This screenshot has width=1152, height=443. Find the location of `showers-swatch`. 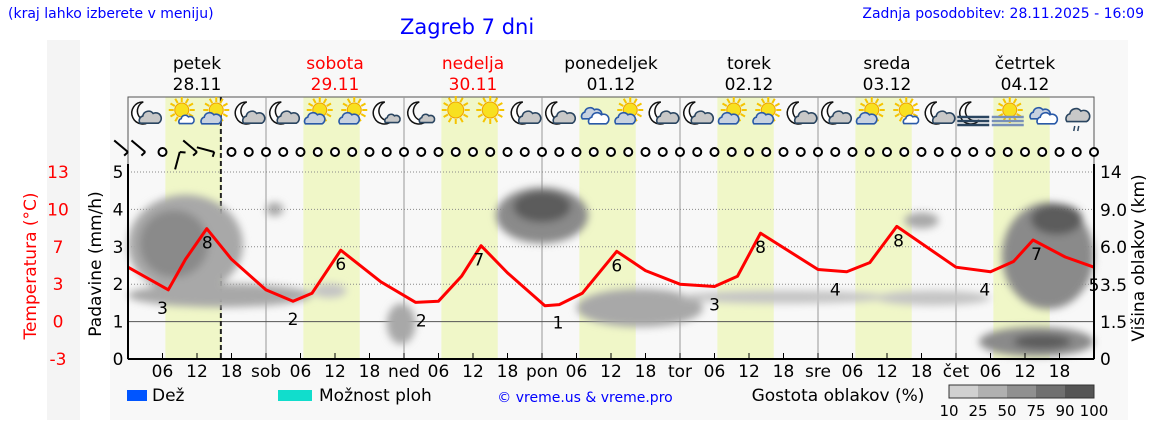

showers-swatch is located at coordinates (295, 395).